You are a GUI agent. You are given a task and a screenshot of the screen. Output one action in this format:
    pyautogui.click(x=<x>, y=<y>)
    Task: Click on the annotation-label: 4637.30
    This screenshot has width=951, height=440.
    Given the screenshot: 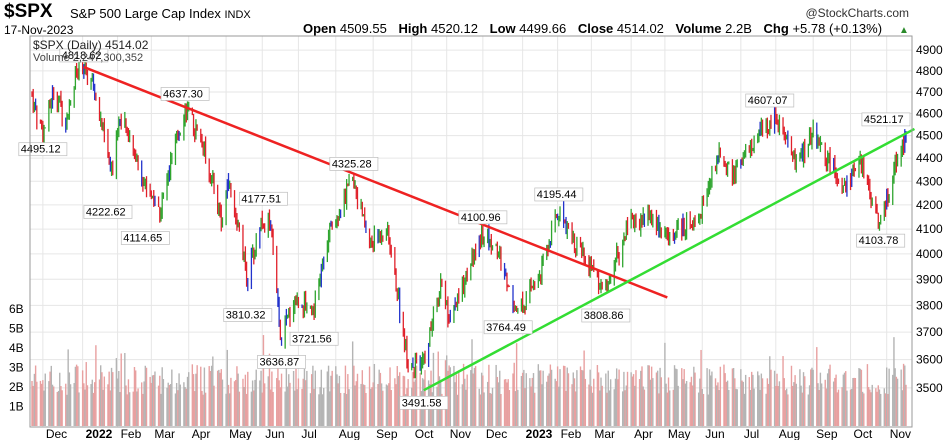 What is the action you would take?
    pyautogui.click(x=183, y=94)
    